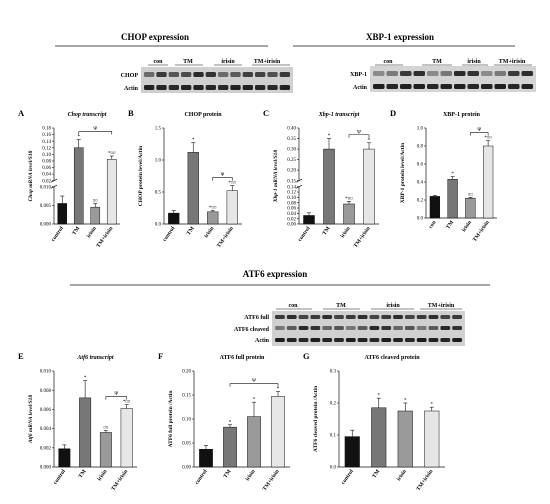 This screenshot has width=550, height=504. Describe the element at coordinates (160, 177) in the screenshot. I see `y-axis: 0.0 0.5 1.0 1.5` at that location.